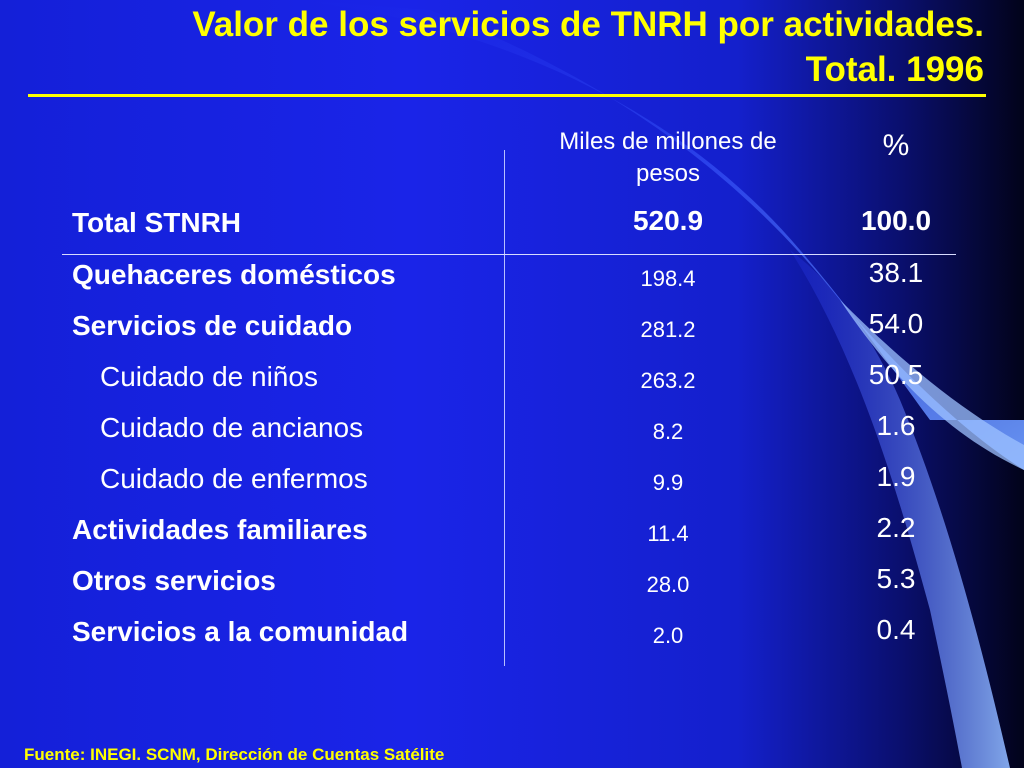 The height and width of the screenshot is (768, 1024). What do you see at coordinates (509, 254) in the screenshot?
I see `total-row-divider` at bounding box center [509, 254].